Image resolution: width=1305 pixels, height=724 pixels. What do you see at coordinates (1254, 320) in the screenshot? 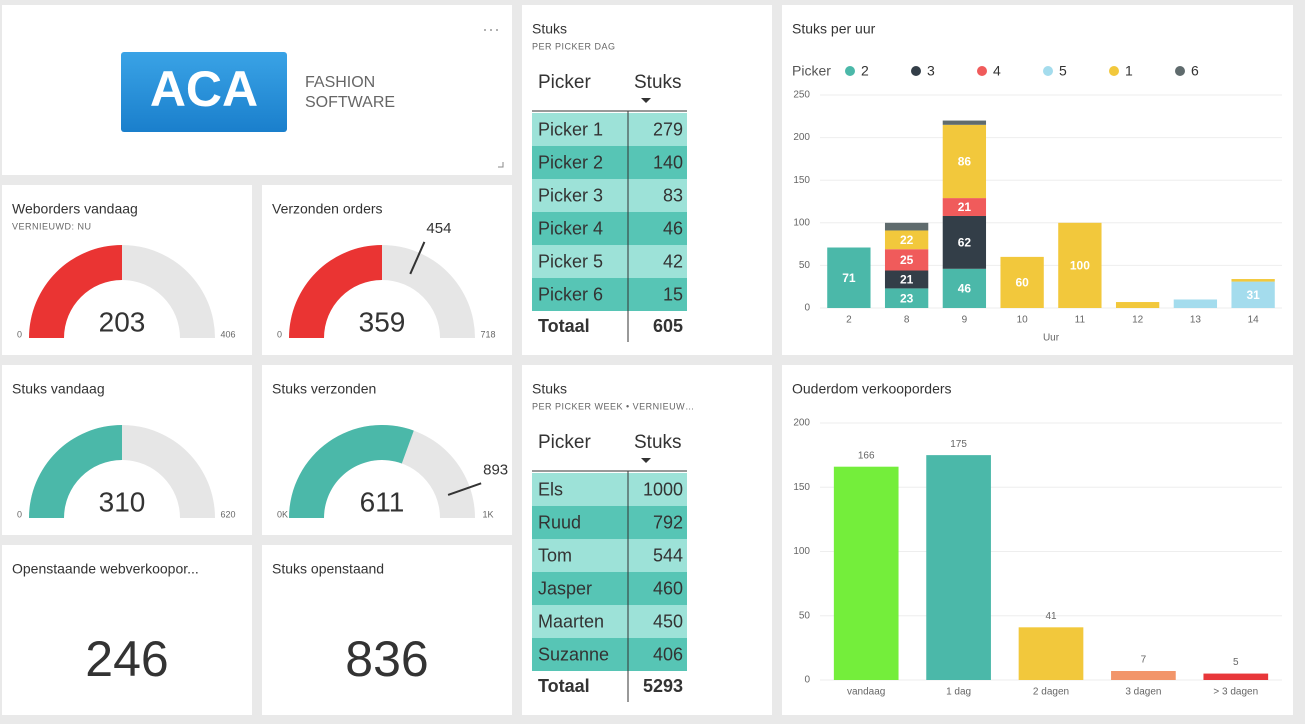
I see `x-tick-label: 14` at bounding box center [1254, 320].